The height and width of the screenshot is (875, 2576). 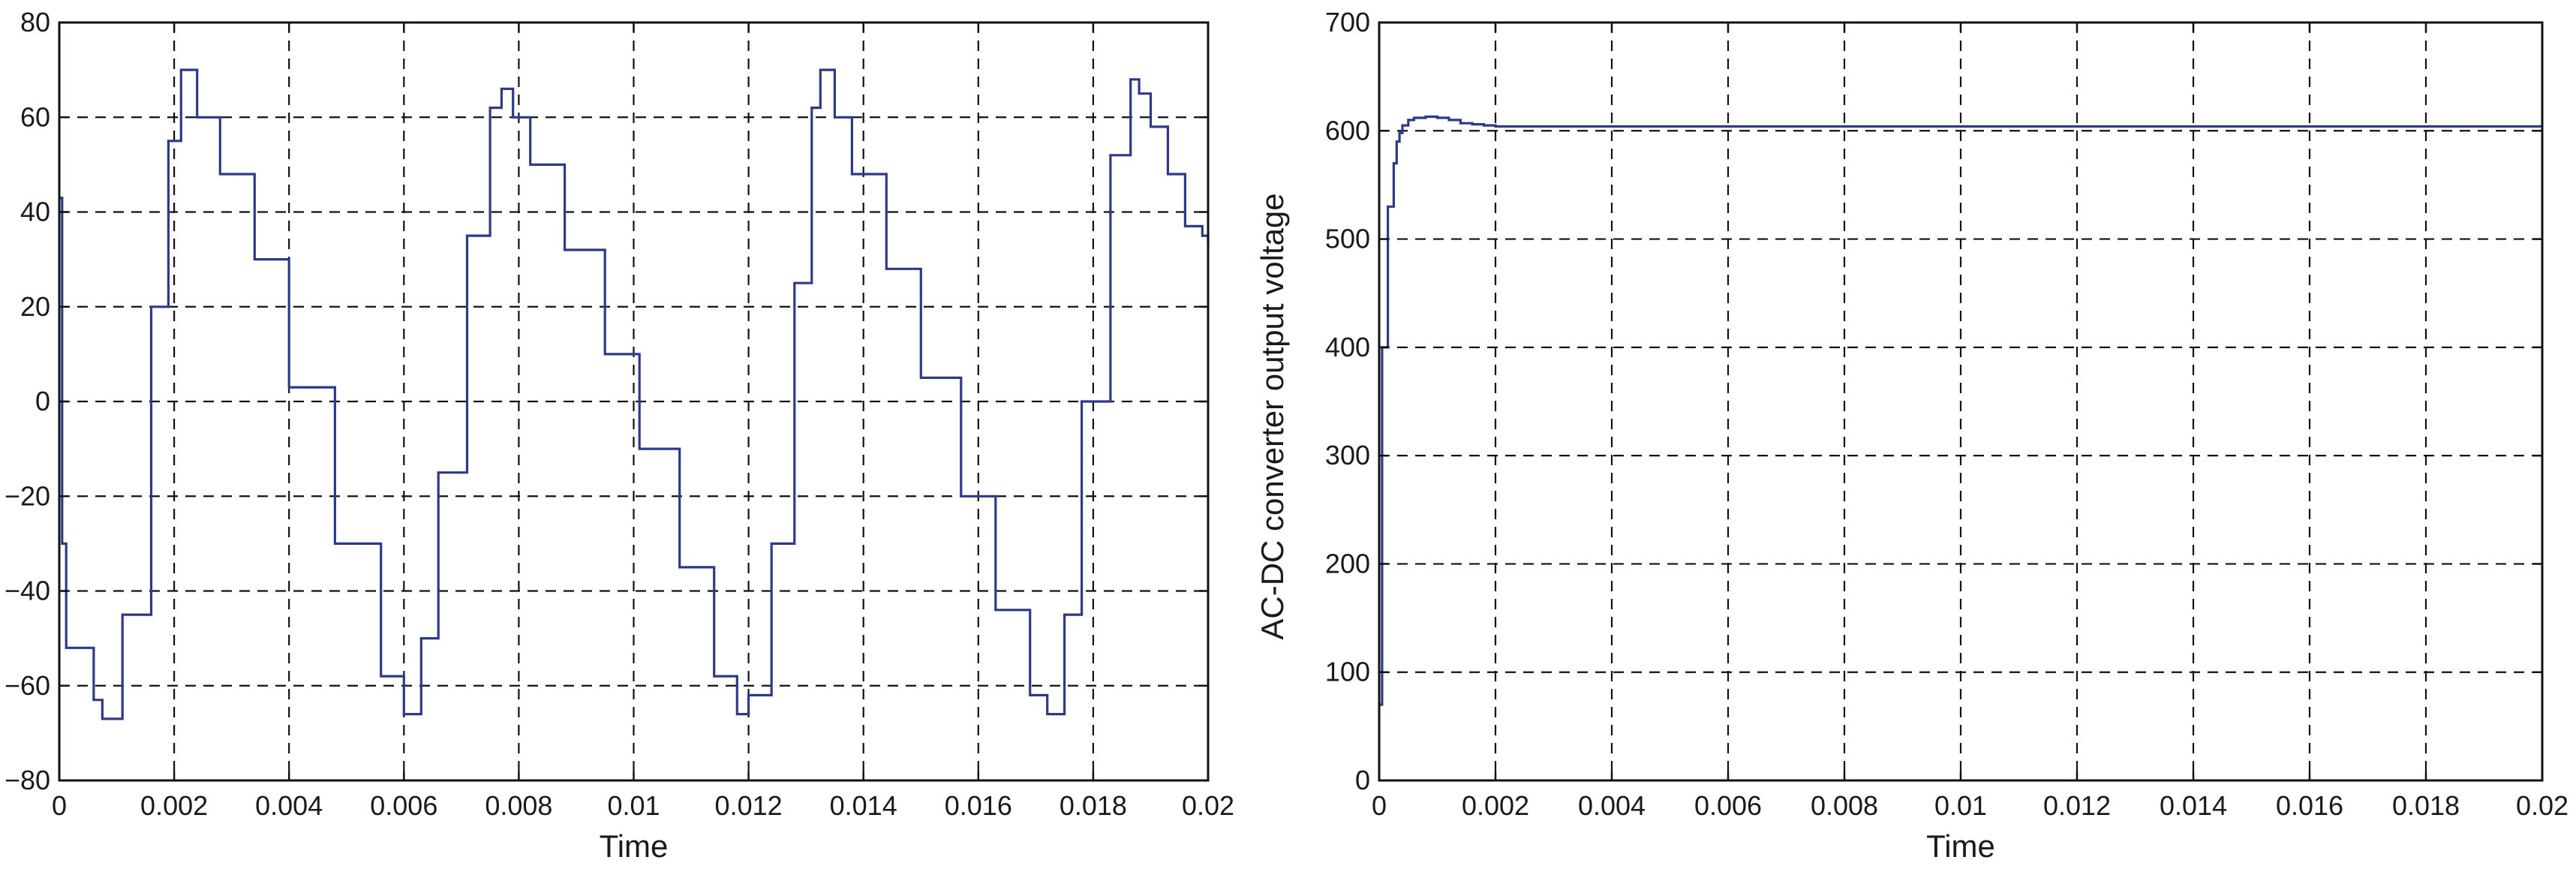 What do you see at coordinates (1208, 805) in the screenshot?
I see `left-chart-x-tick-label: 0.02` at bounding box center [1208, 805].